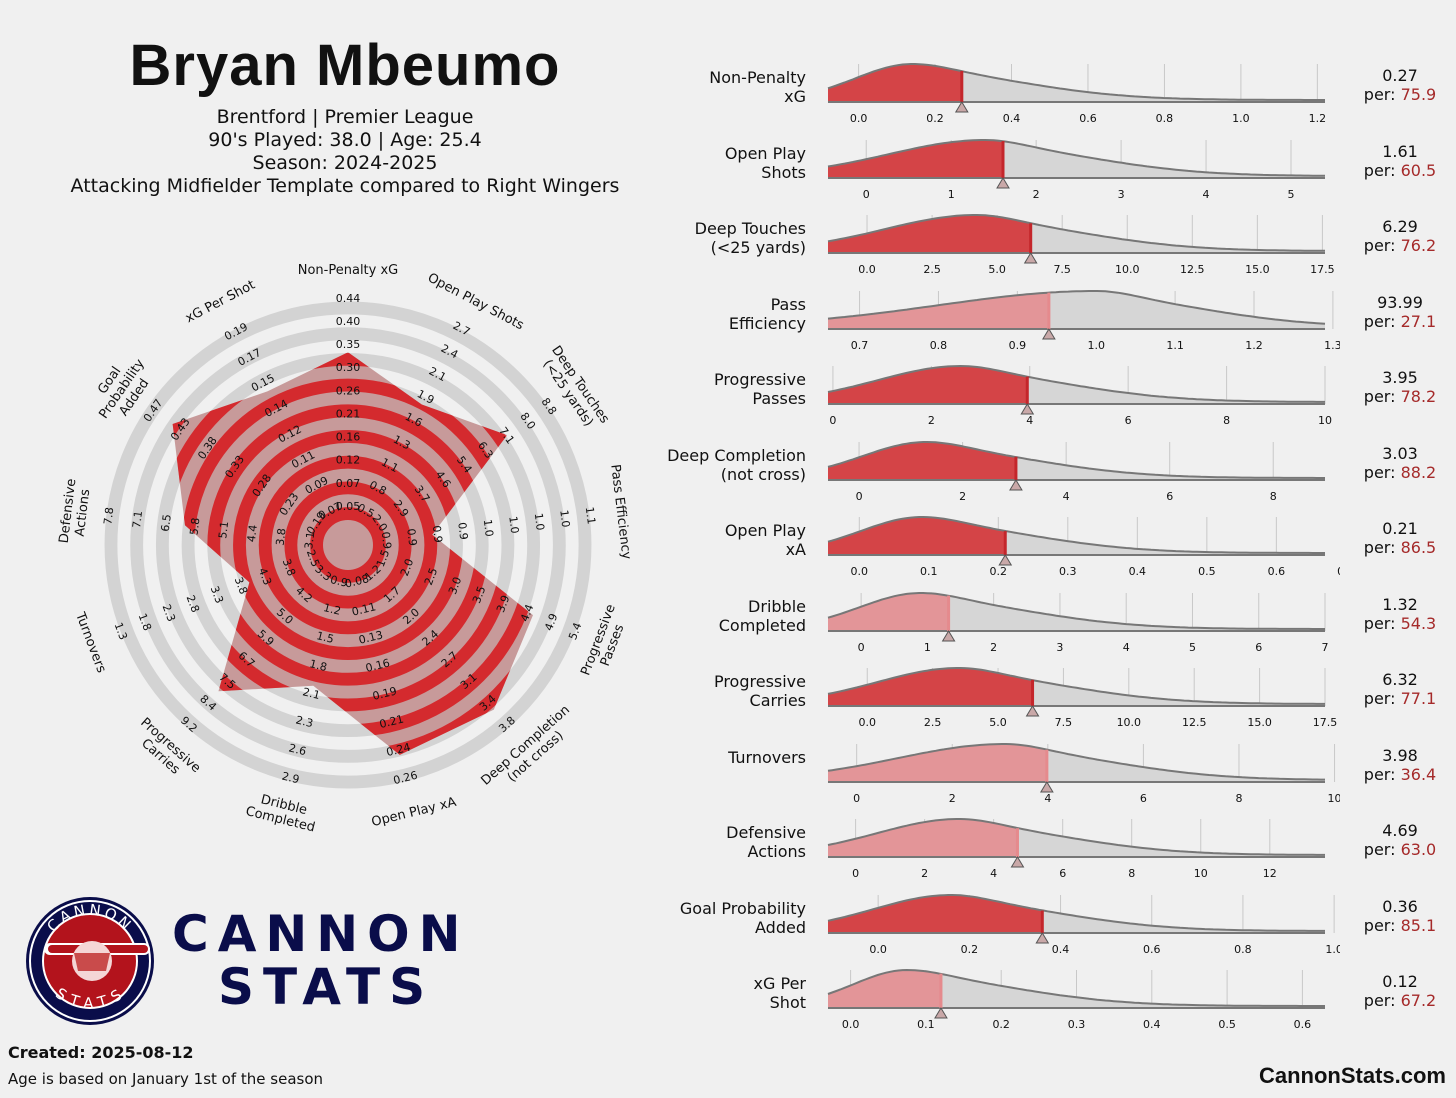  I want to click on x-tick-label: 8, so click(1131, 873).